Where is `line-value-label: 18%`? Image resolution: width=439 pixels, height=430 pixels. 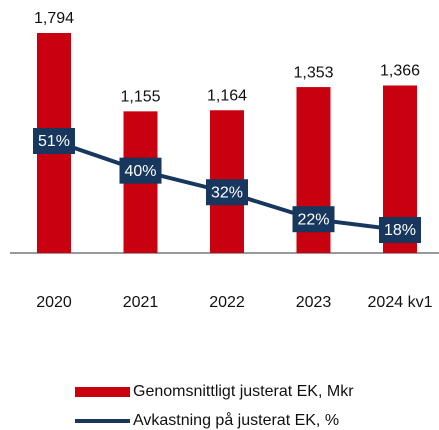
line-value-label: 18% is located at coordinates (400, 230).